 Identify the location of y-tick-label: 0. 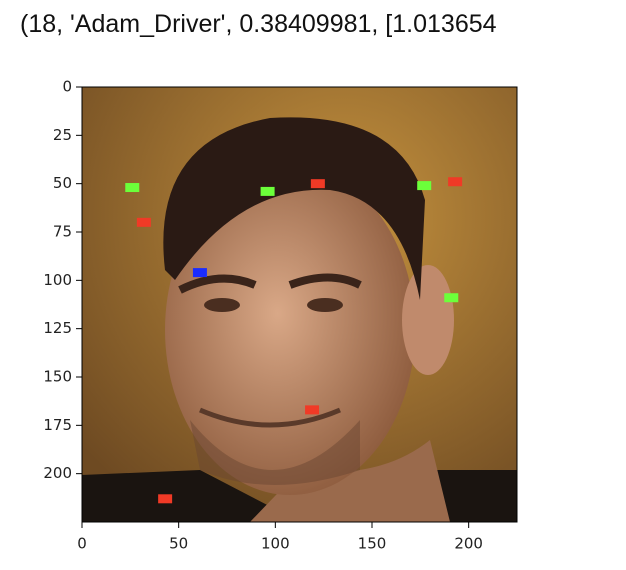
(67, 87).